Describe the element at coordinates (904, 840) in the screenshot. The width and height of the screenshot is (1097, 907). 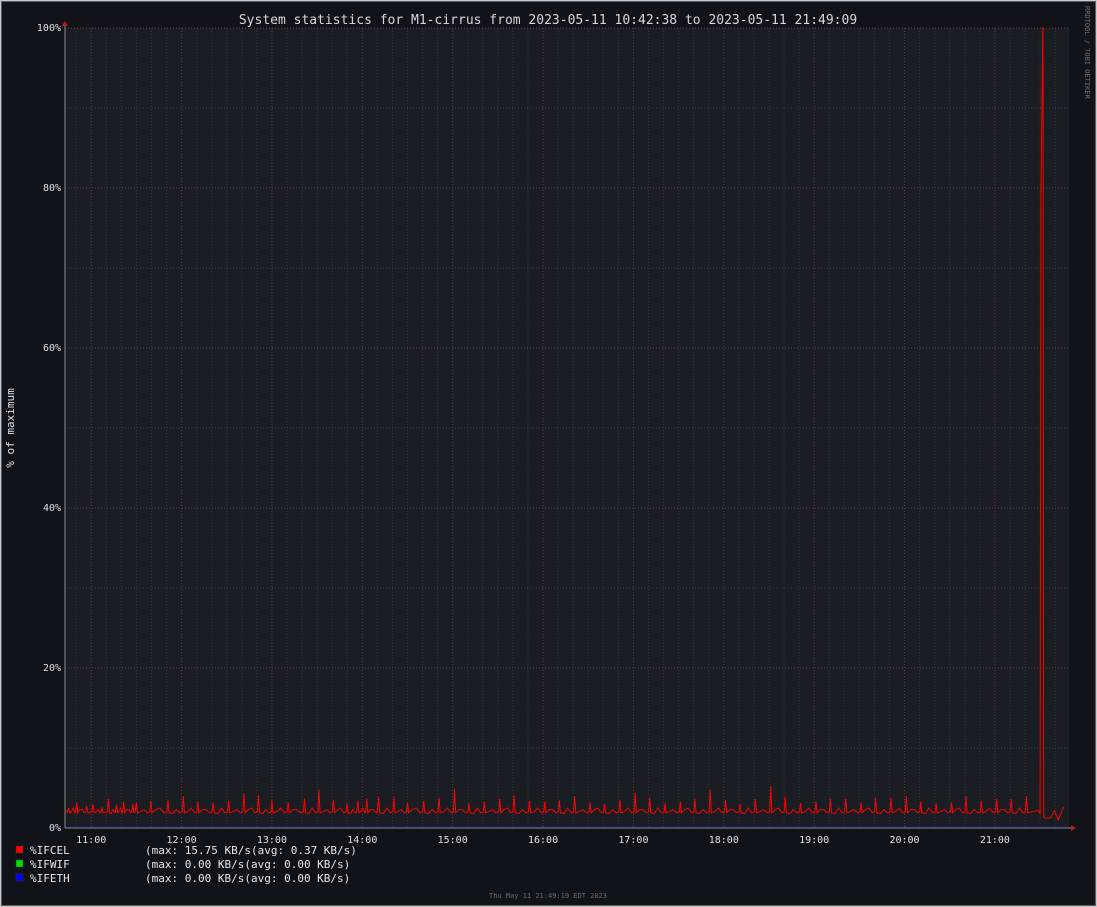
I see `x-tick-label: 20:00` at that location.